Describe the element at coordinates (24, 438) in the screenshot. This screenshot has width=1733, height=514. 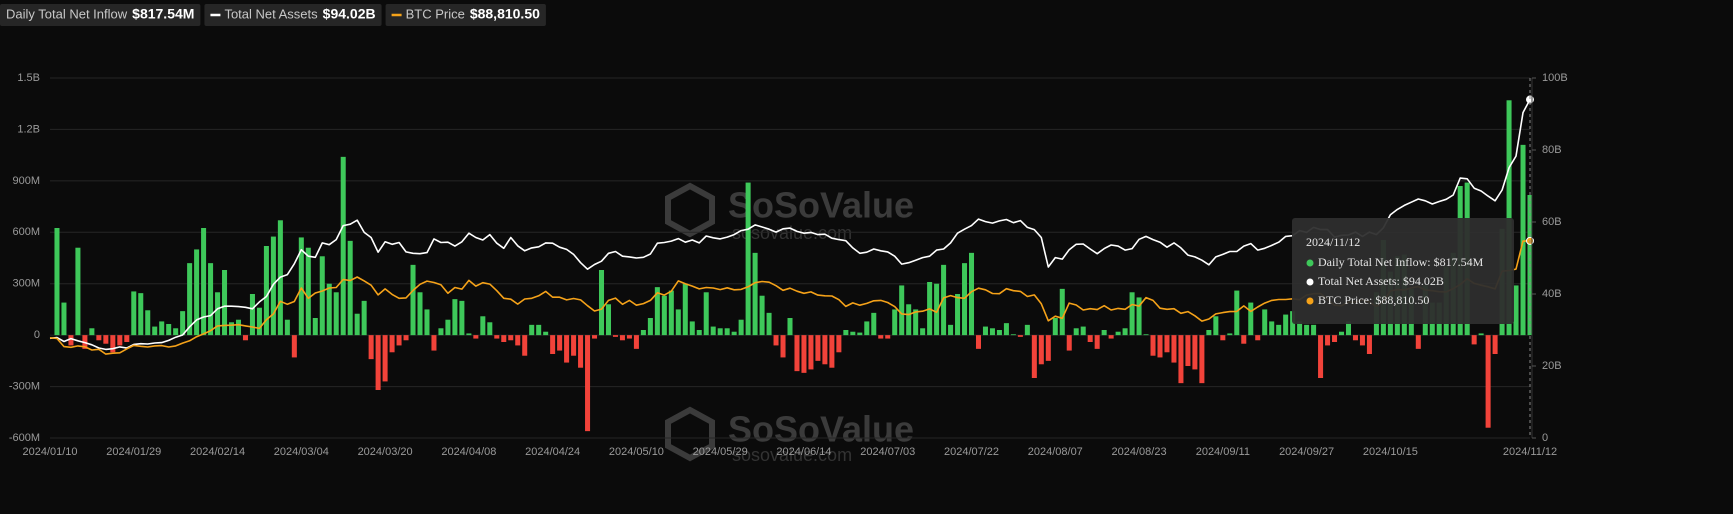
I see `y-tick-label: -600M` at that location.